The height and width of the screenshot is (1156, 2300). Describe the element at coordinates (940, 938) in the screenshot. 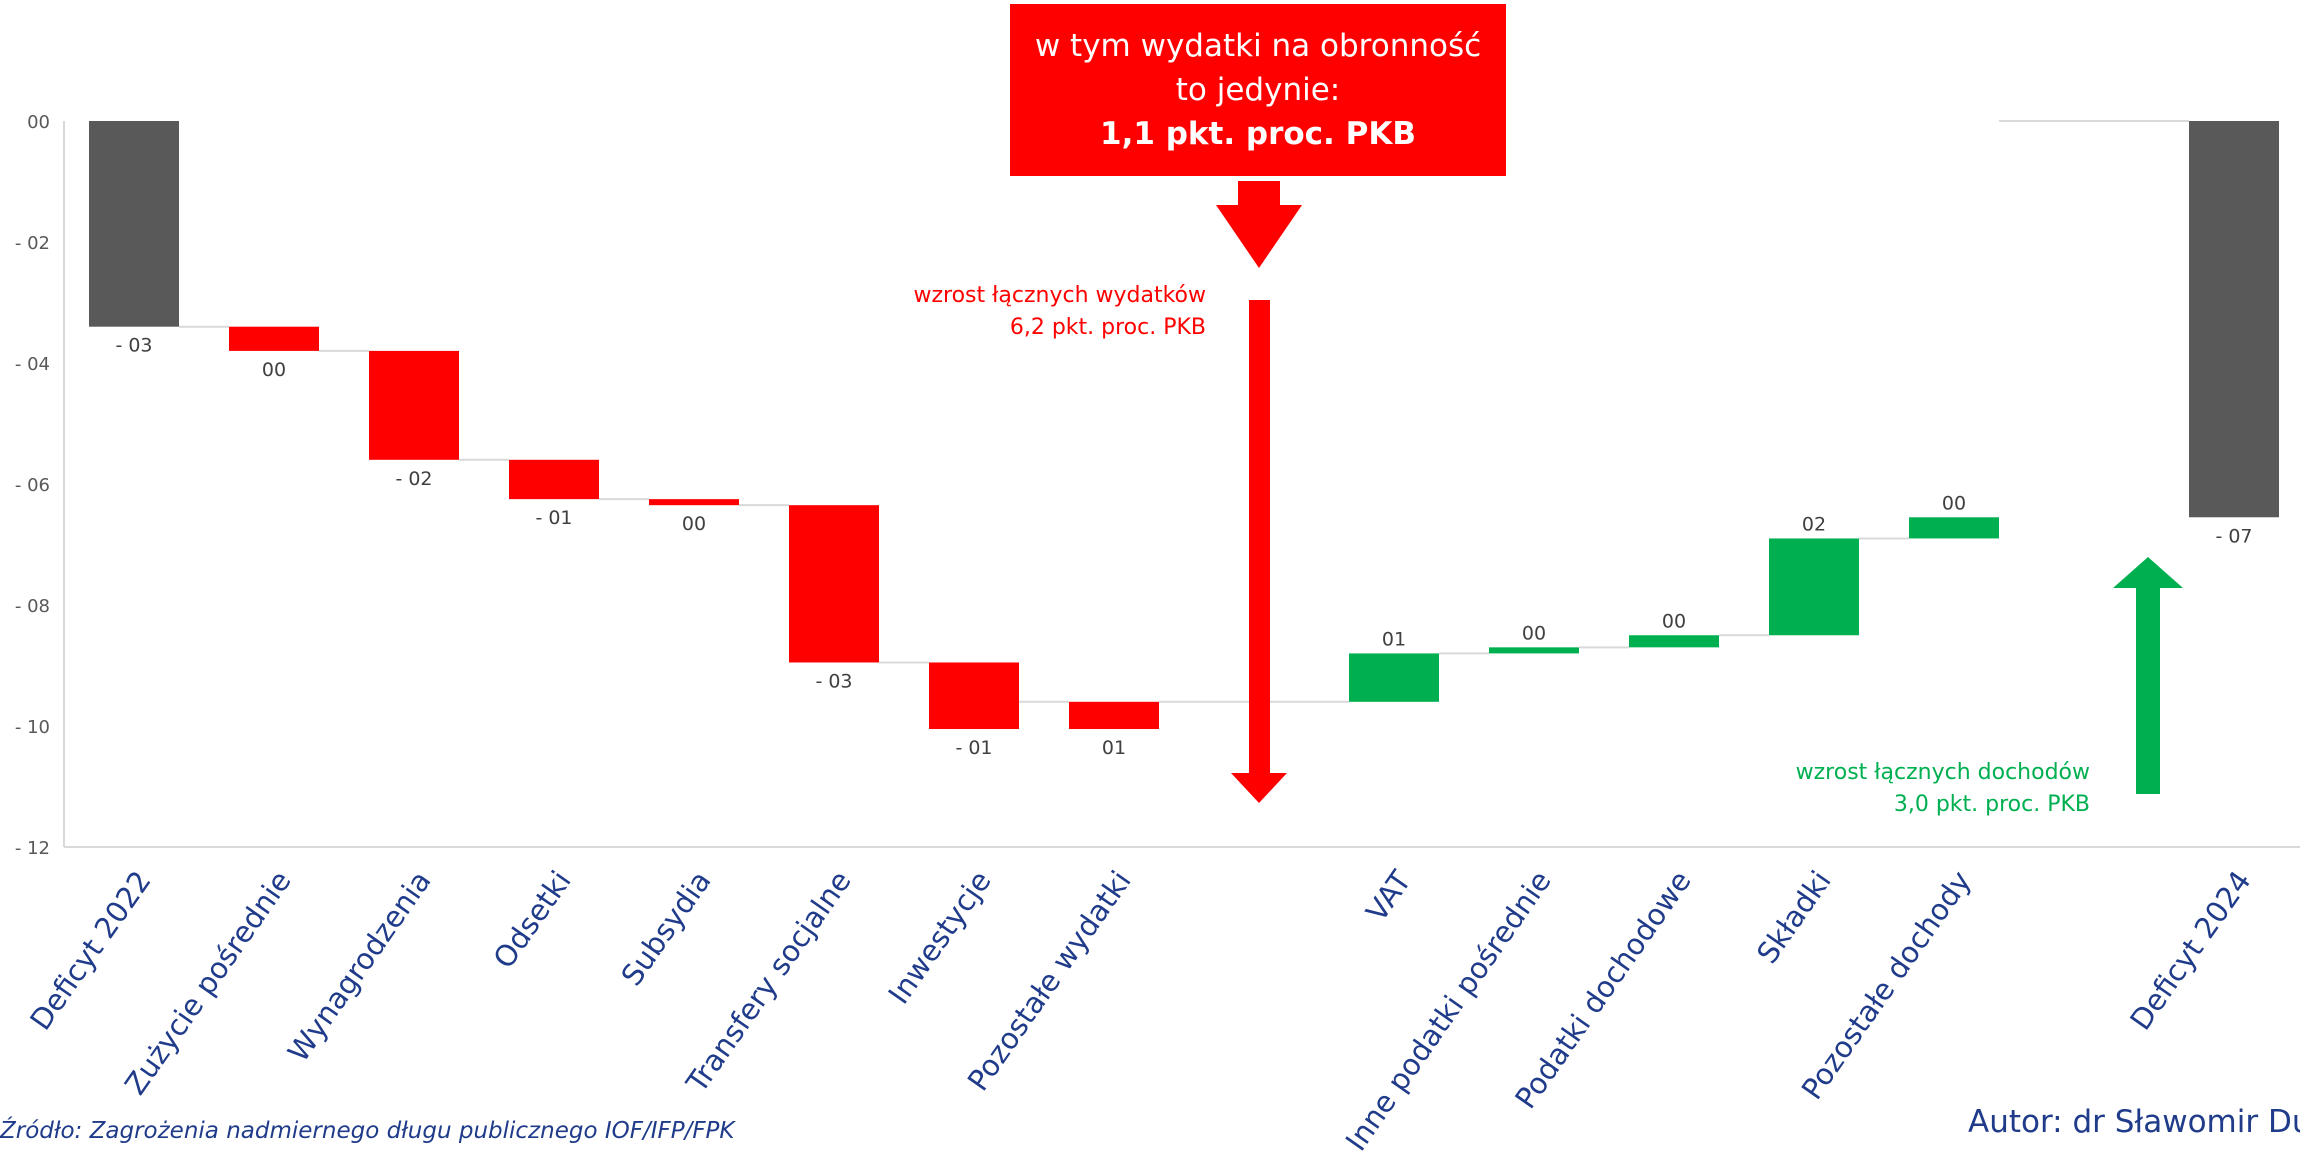

I see `x-tick-label: Inwestycje` at that location.